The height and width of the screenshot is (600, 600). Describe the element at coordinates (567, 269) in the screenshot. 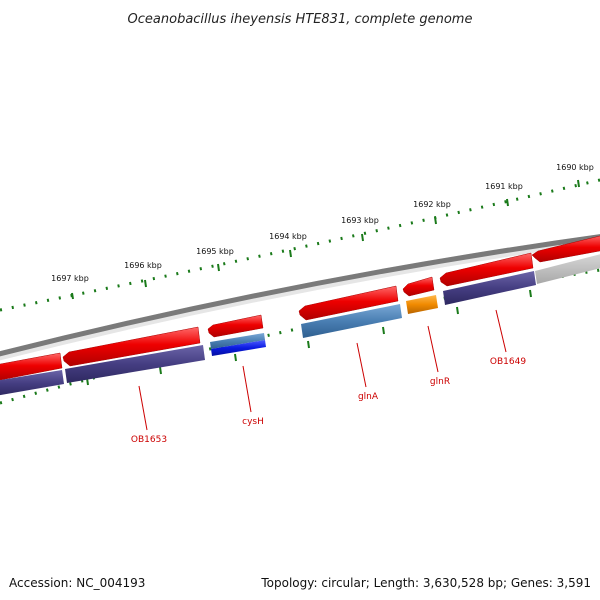

I see `track-segment` at that location.